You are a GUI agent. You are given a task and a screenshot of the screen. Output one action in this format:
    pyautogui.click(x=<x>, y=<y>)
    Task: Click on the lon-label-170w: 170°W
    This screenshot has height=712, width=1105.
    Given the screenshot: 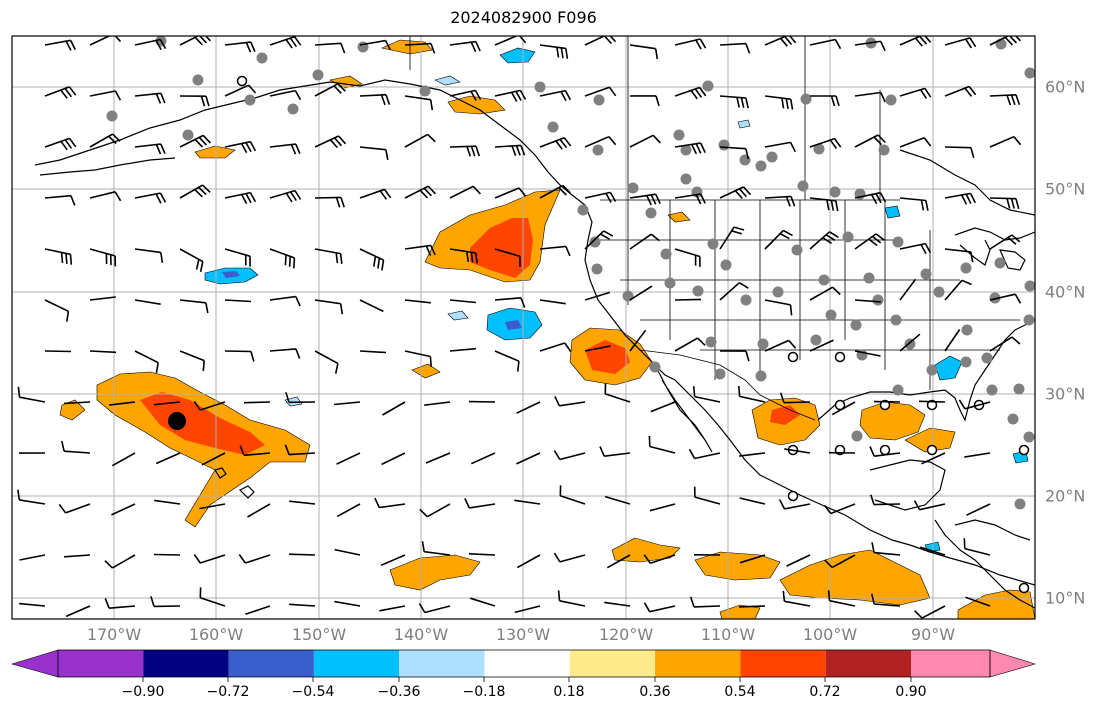 What is the action you would take?
    pyautogui.click(x=114, y=634)
    